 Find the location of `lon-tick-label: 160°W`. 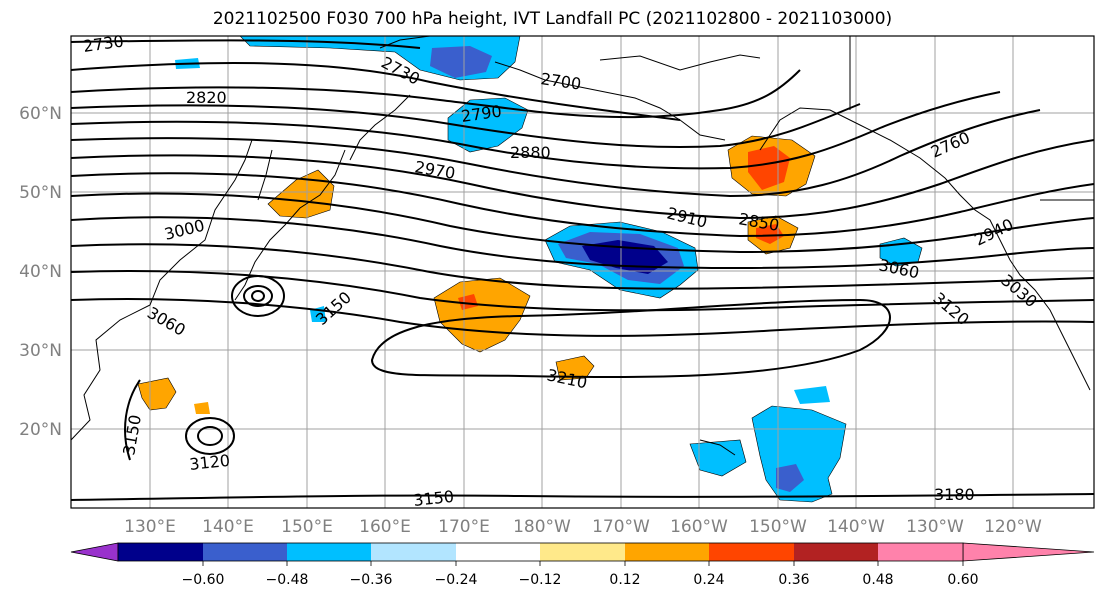

lon-tick-label: 160°W is located at coordinates (699, 527).